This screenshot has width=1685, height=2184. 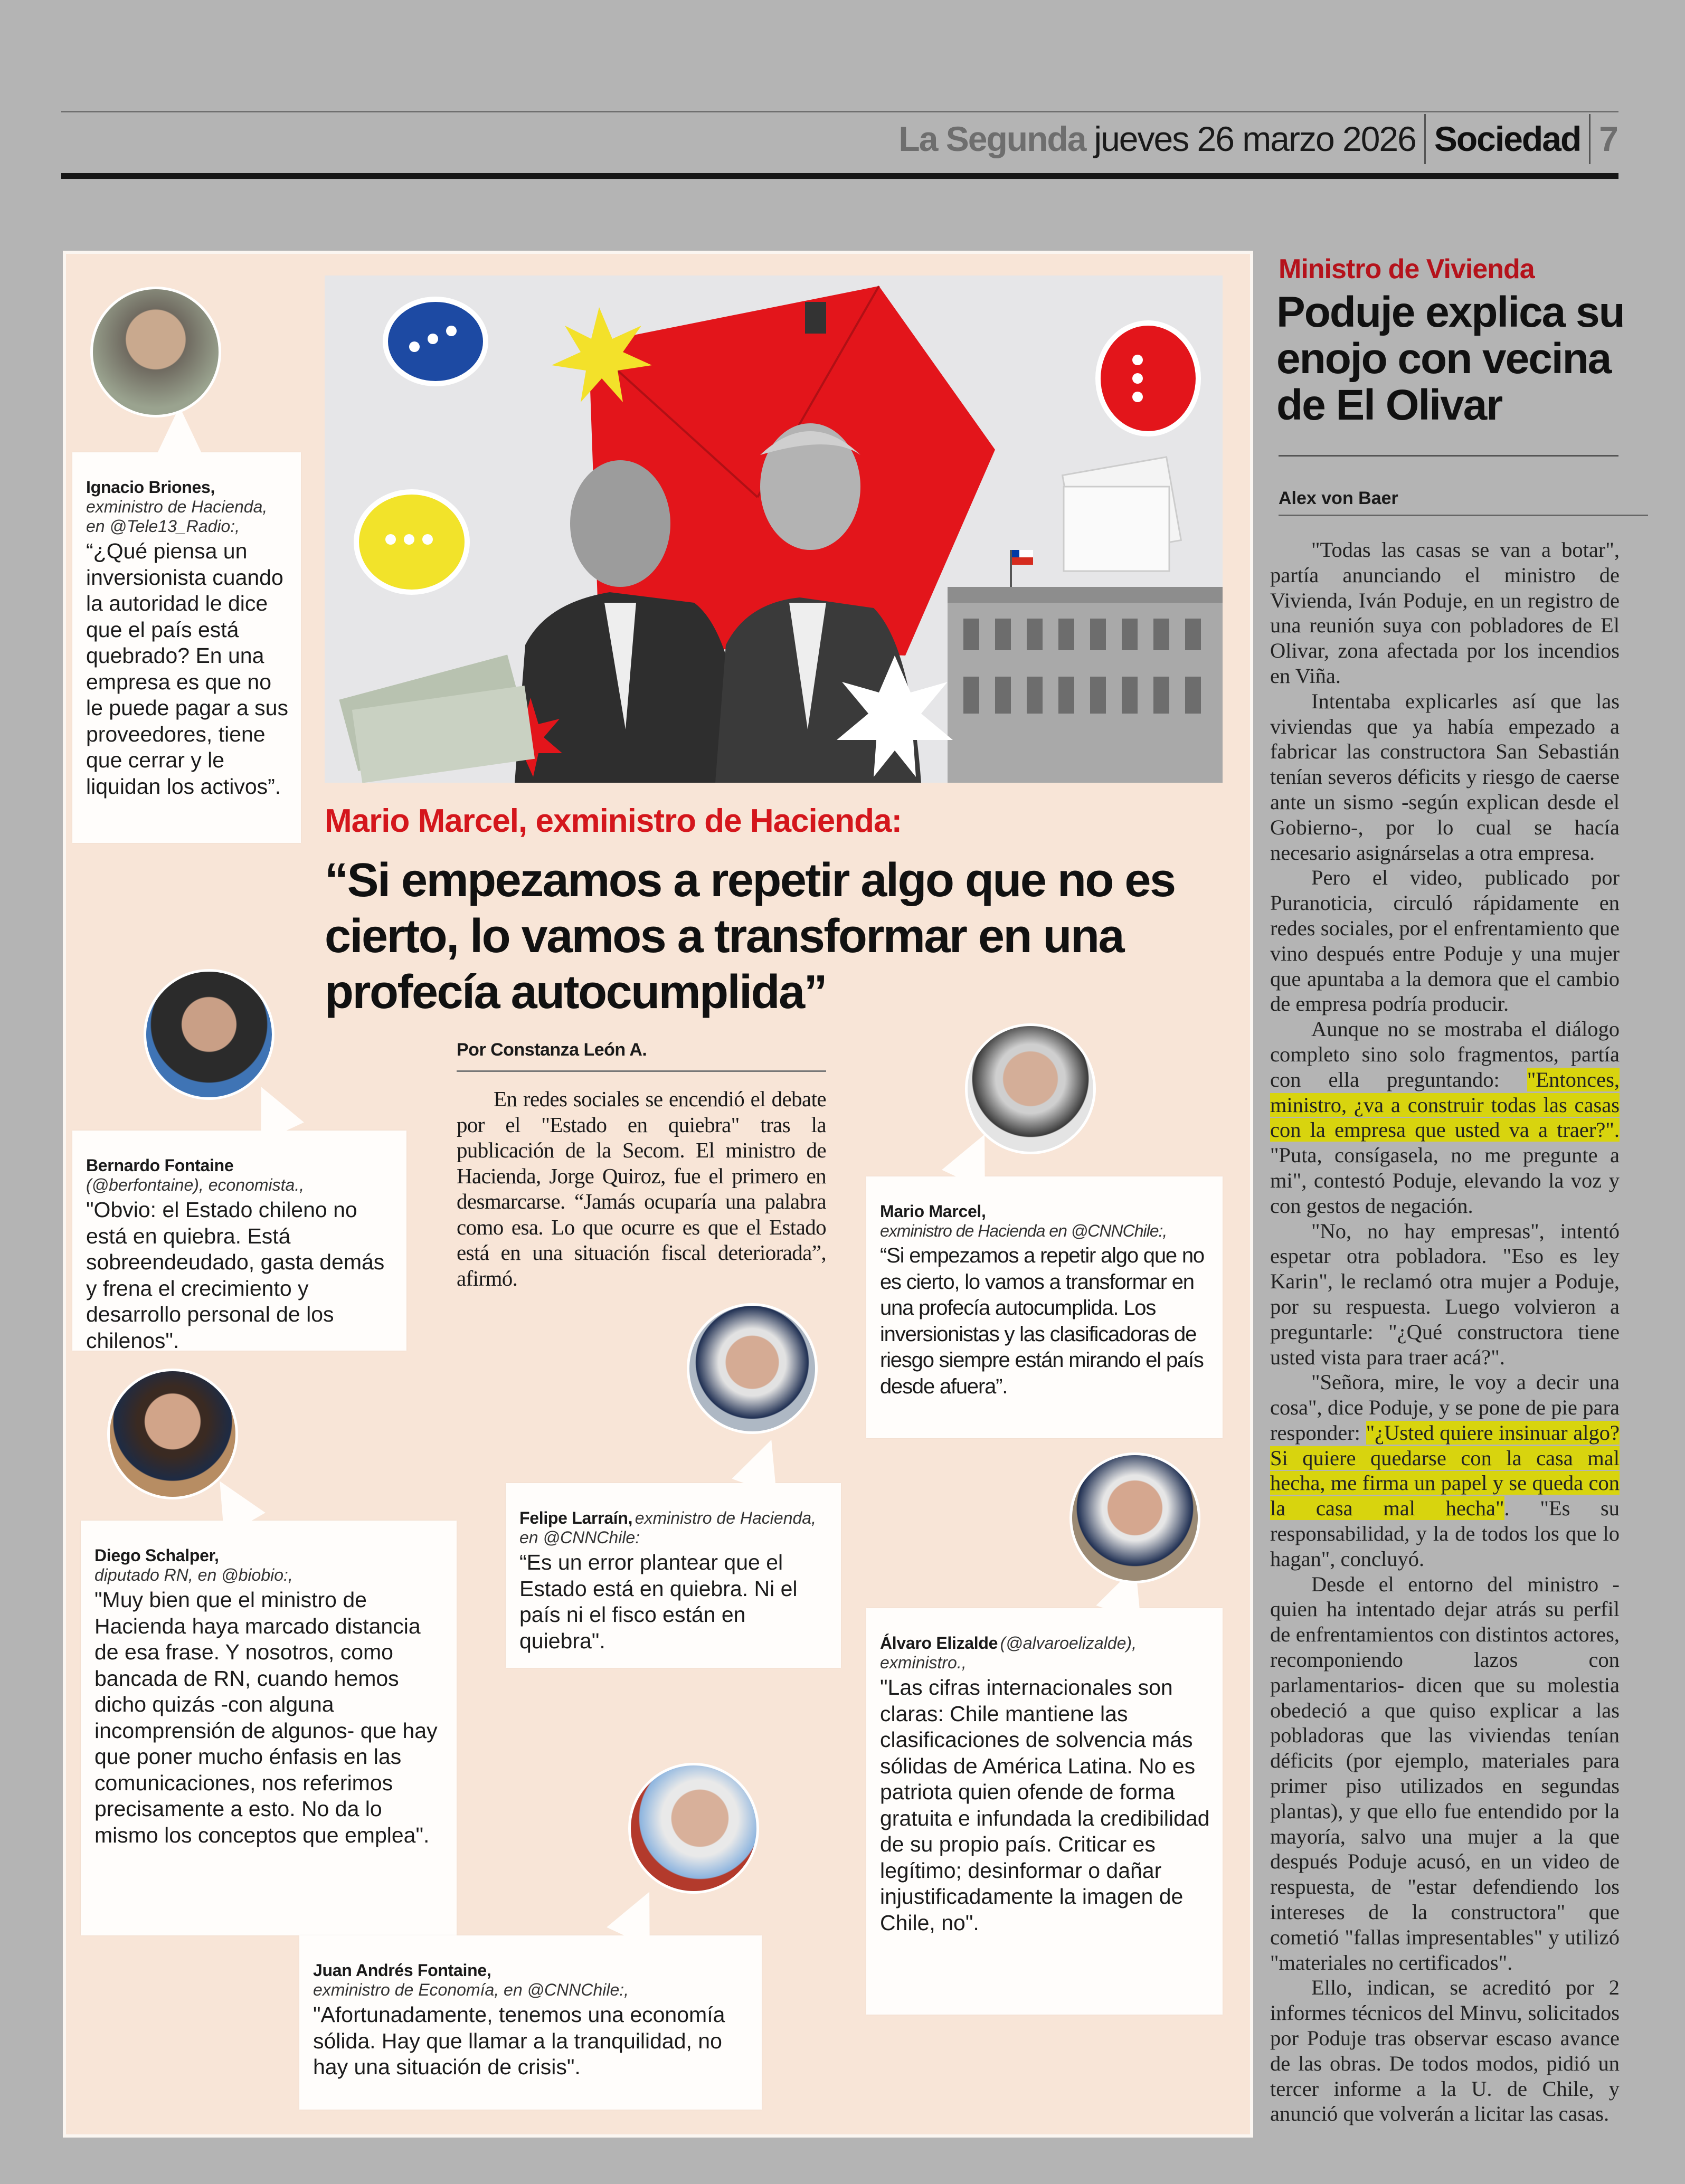 I want to click on blue-speech-bubble-icon, so click(x=435, y=341).